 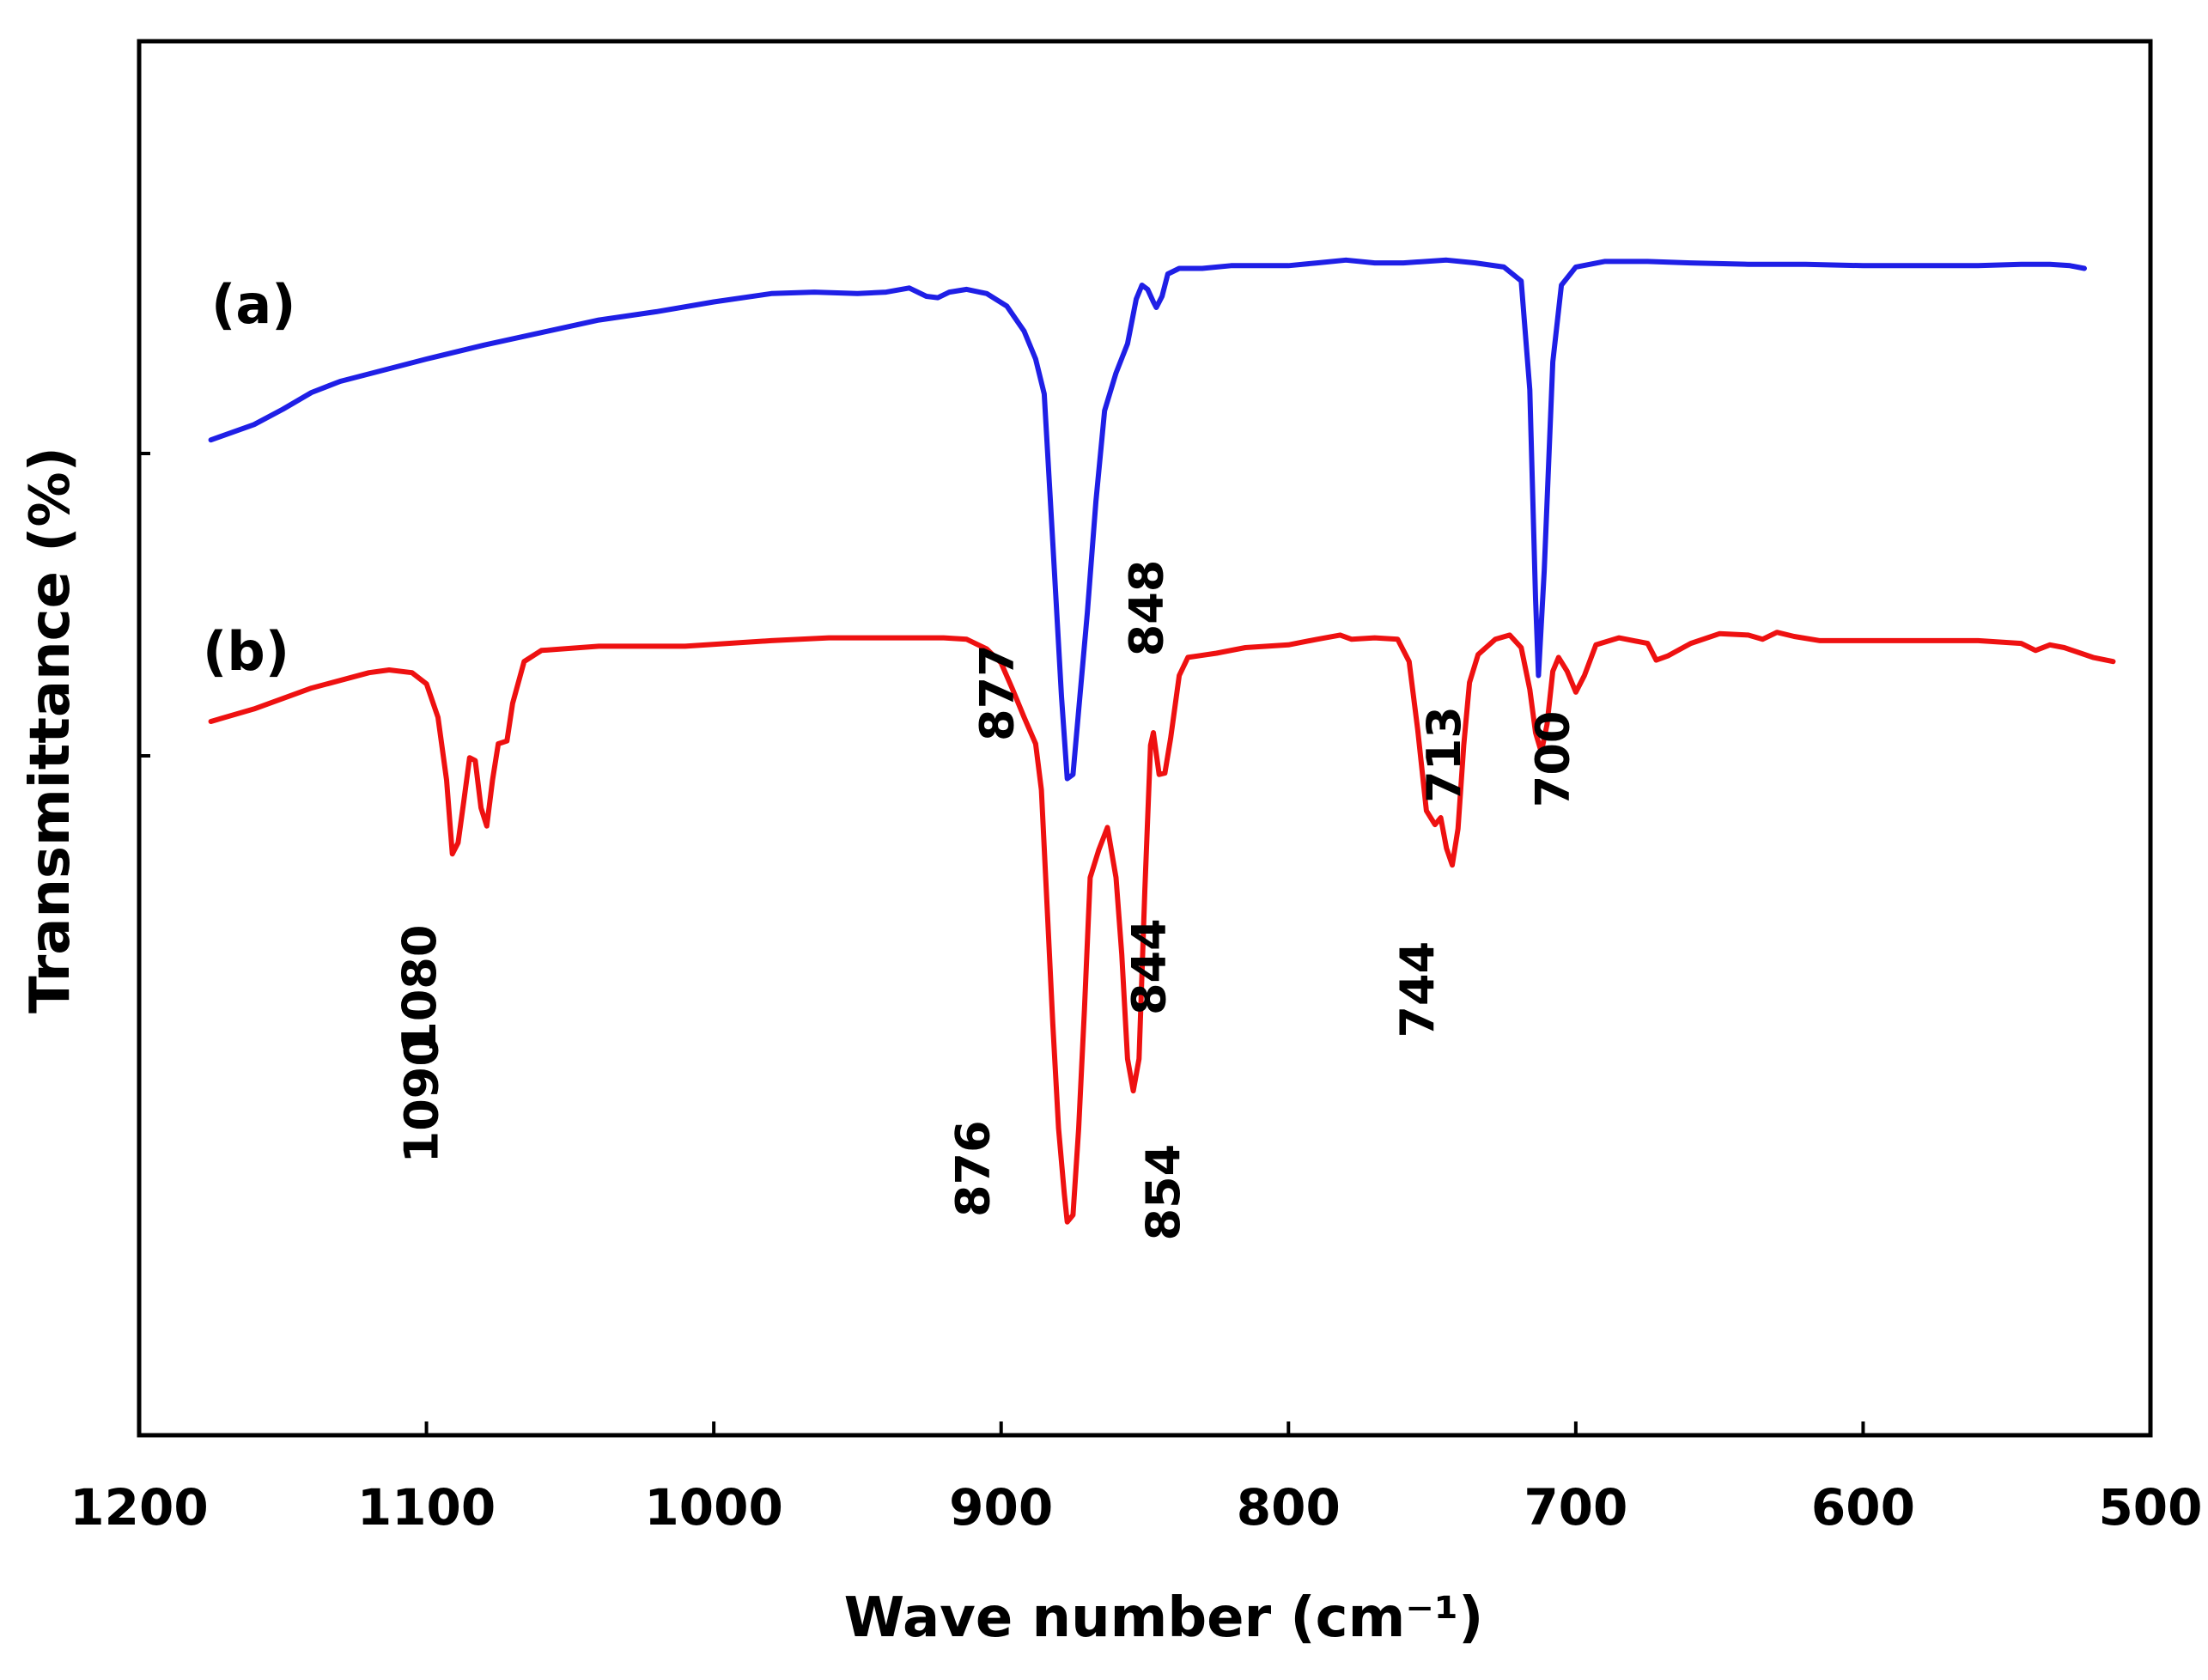 I want to click on peak-label-1090: 1090, so click(x=422, y=1098).